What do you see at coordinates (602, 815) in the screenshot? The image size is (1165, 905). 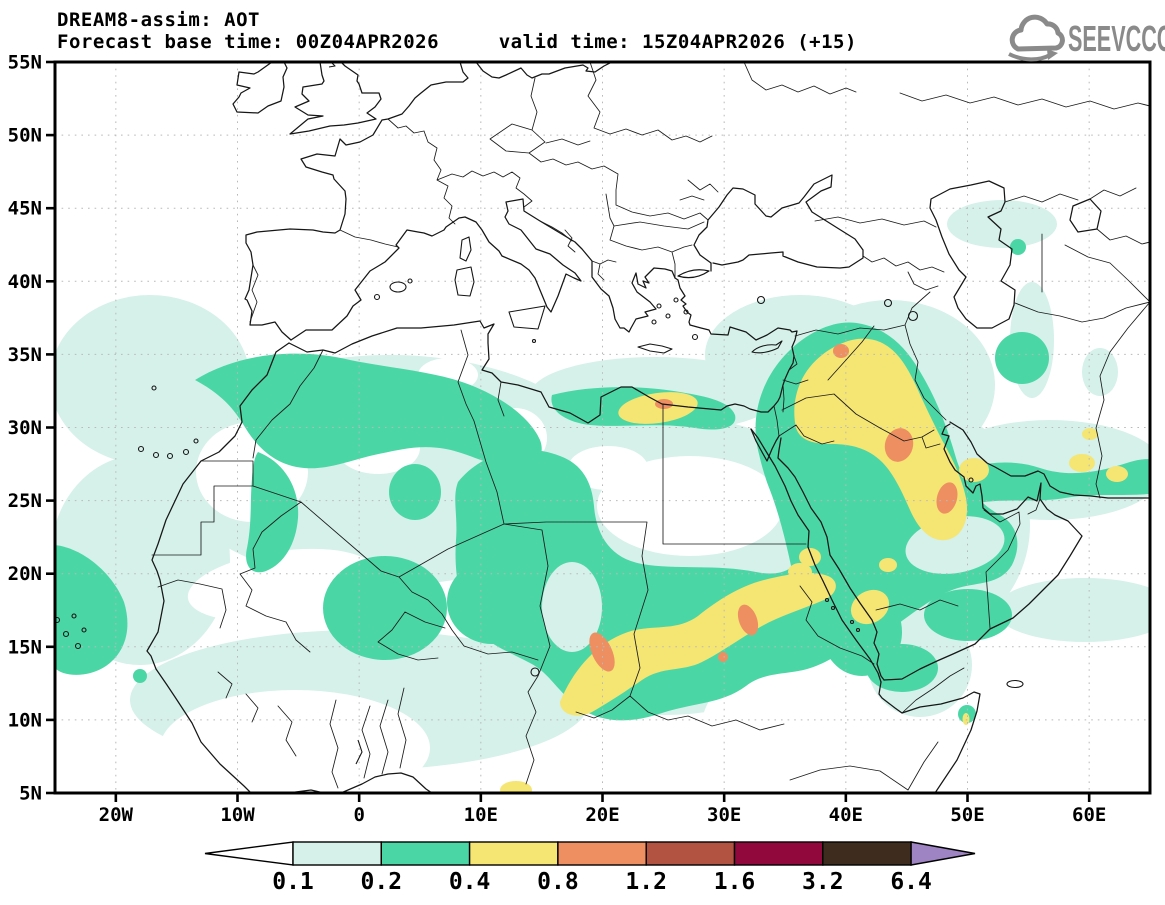 I see `lon-tick-label: 20E` at bounding box center [602, 815].